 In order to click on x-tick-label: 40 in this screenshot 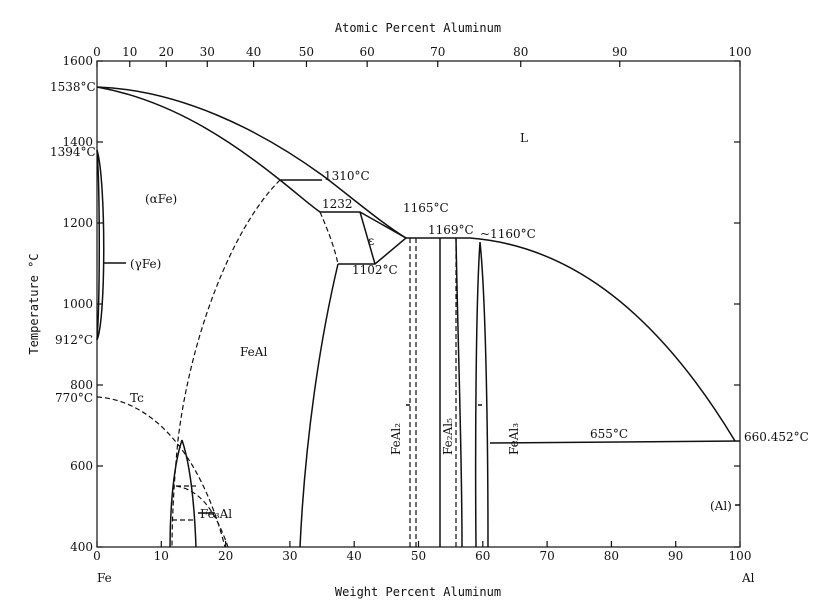, I will do `click(354, 556)`.